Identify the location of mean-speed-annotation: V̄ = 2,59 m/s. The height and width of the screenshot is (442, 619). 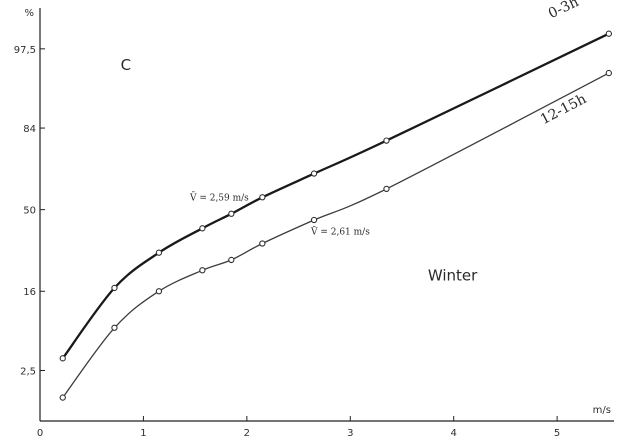
(219, 198).